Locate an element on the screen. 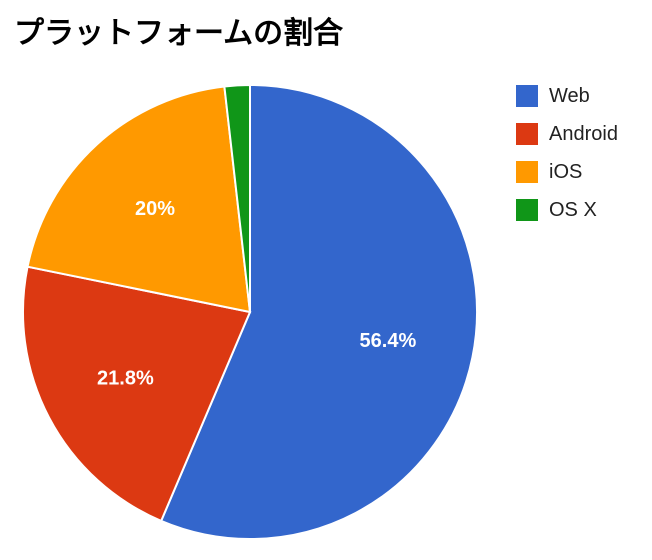 This screenshot has width=652, height=560. chart-legend: Web Android iOS OS X is located at coordinates (567, 160).